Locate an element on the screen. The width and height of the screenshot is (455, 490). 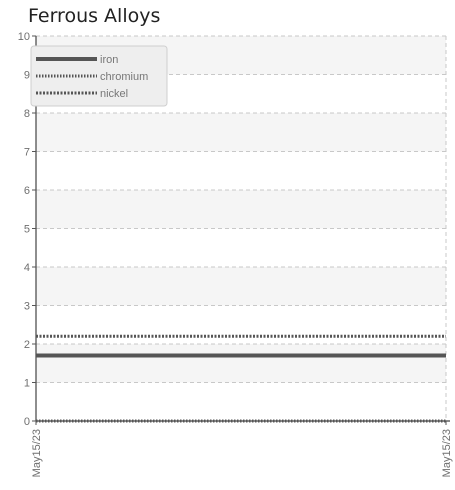
y-tick-label: 10 is located at coordinates (24, 37).